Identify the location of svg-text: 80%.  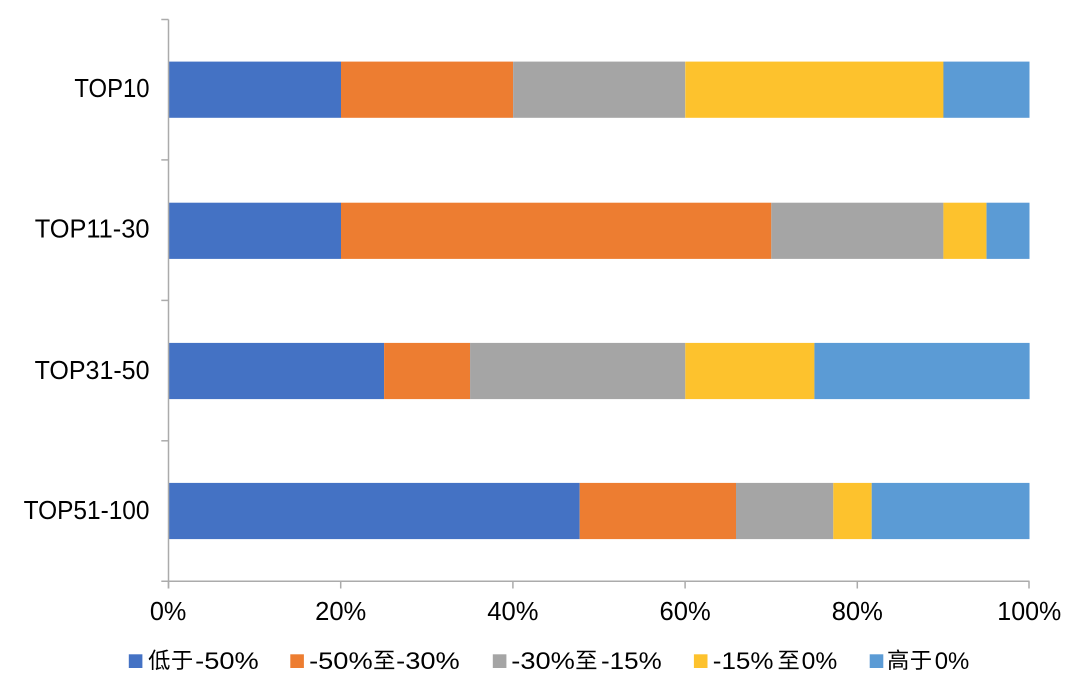
(857, 612).